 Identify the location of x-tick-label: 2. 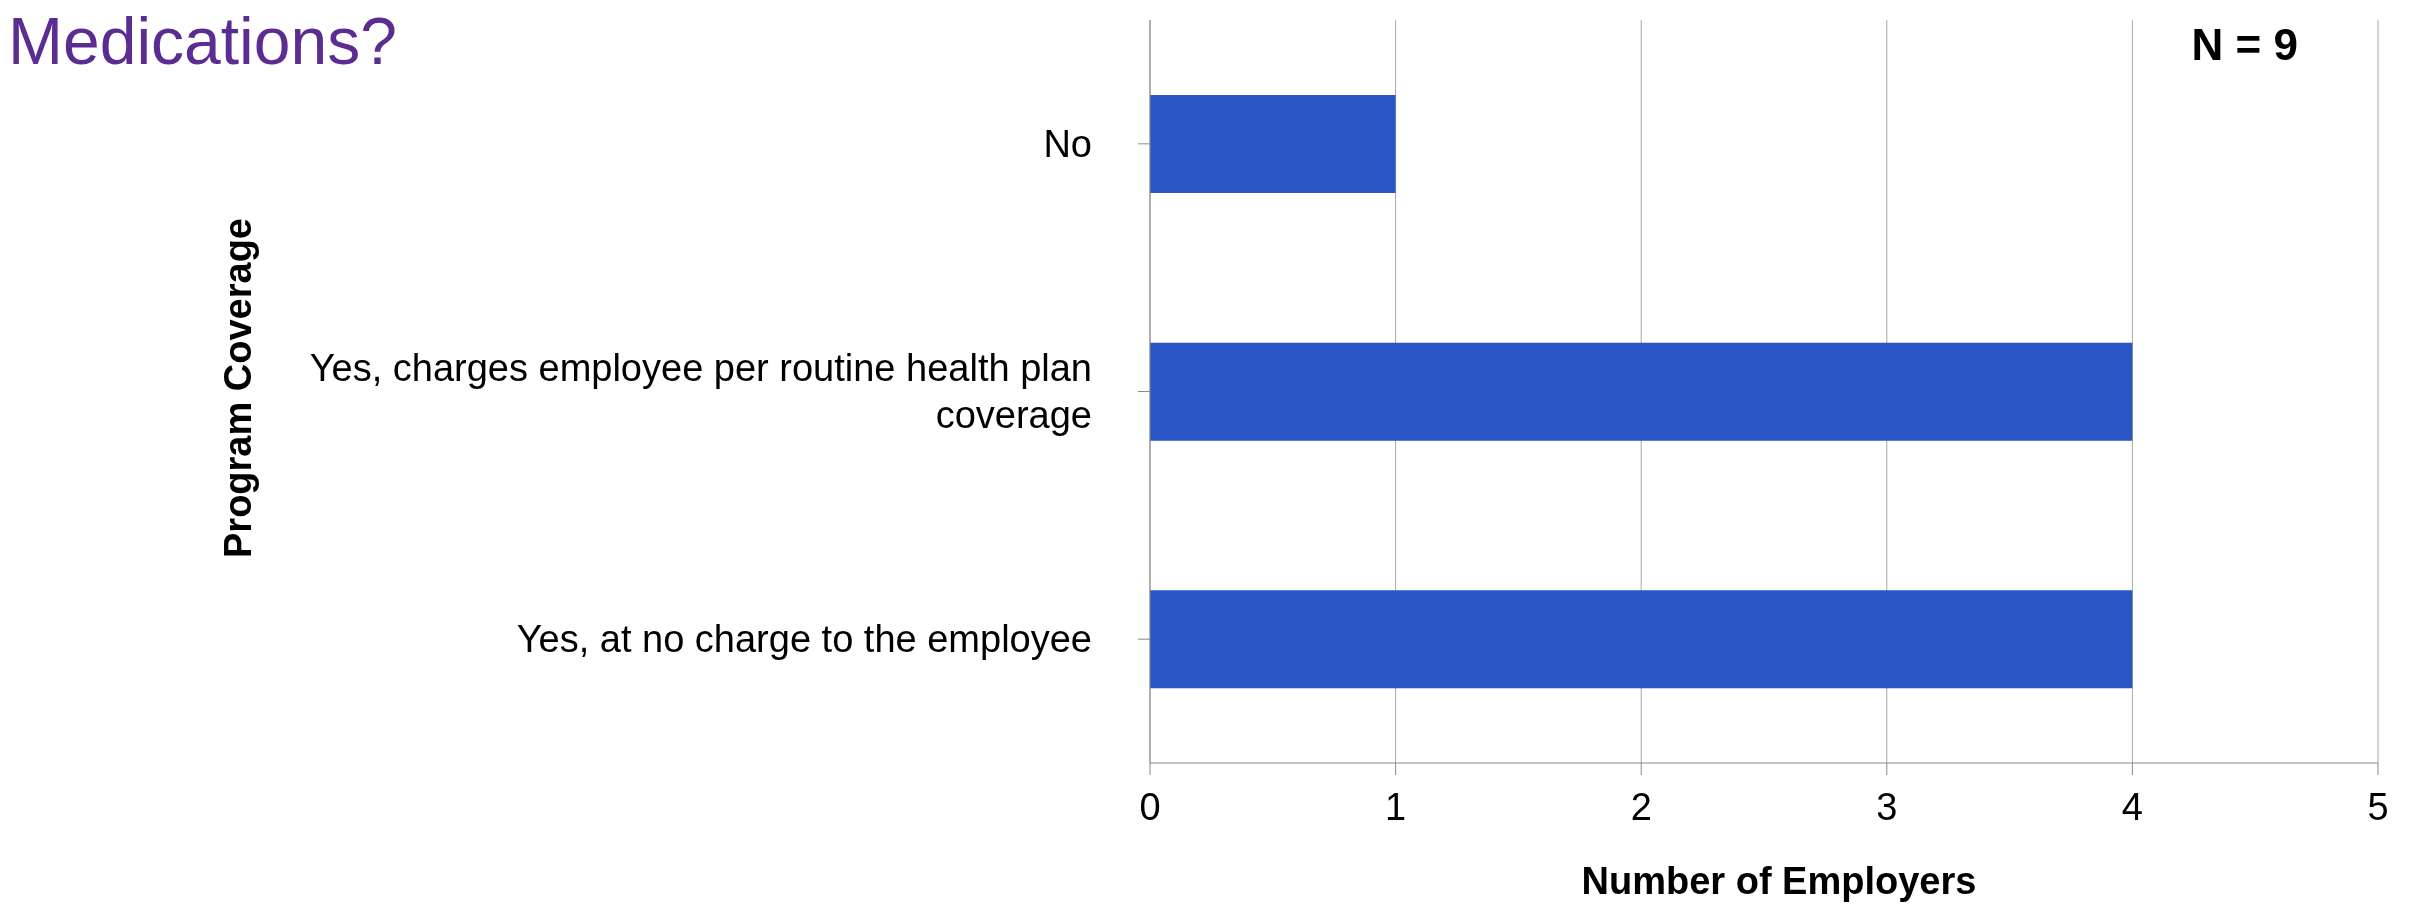
(1641, 806).